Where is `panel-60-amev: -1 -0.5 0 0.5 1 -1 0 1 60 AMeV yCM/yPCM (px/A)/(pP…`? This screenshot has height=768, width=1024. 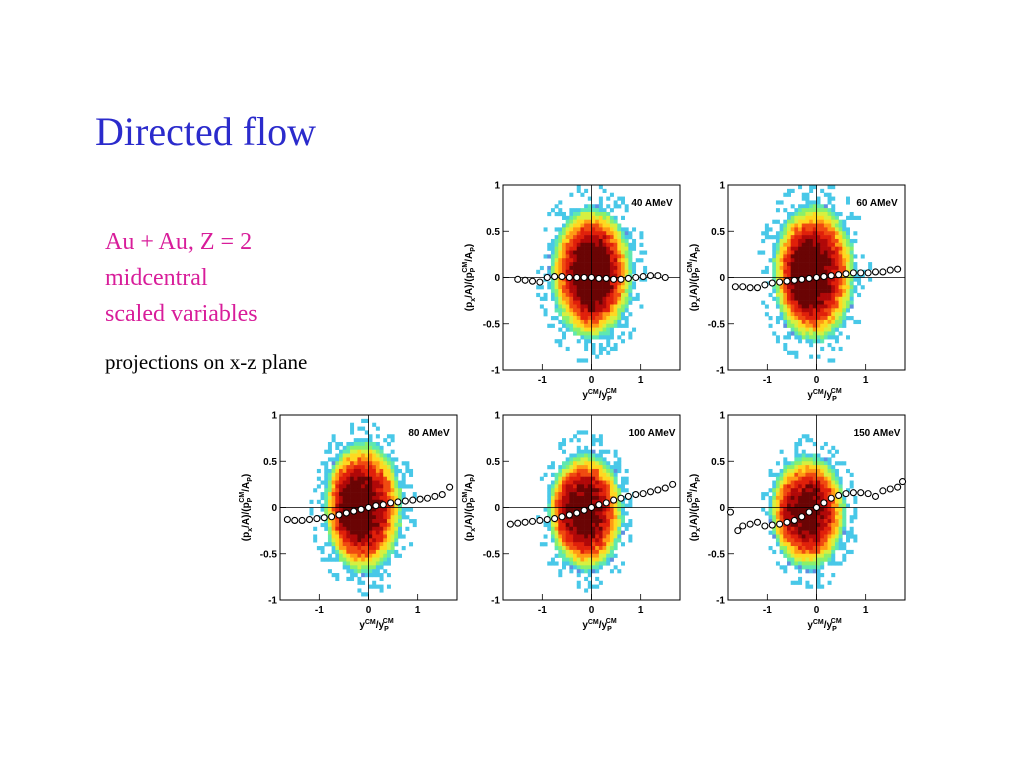 panel-60-amev: -1 -0.5 0 0.5 1 -1 0 1 60 AMeV yCM/yPCM (px/A)/(pP… is located at coordinates (795, 291).